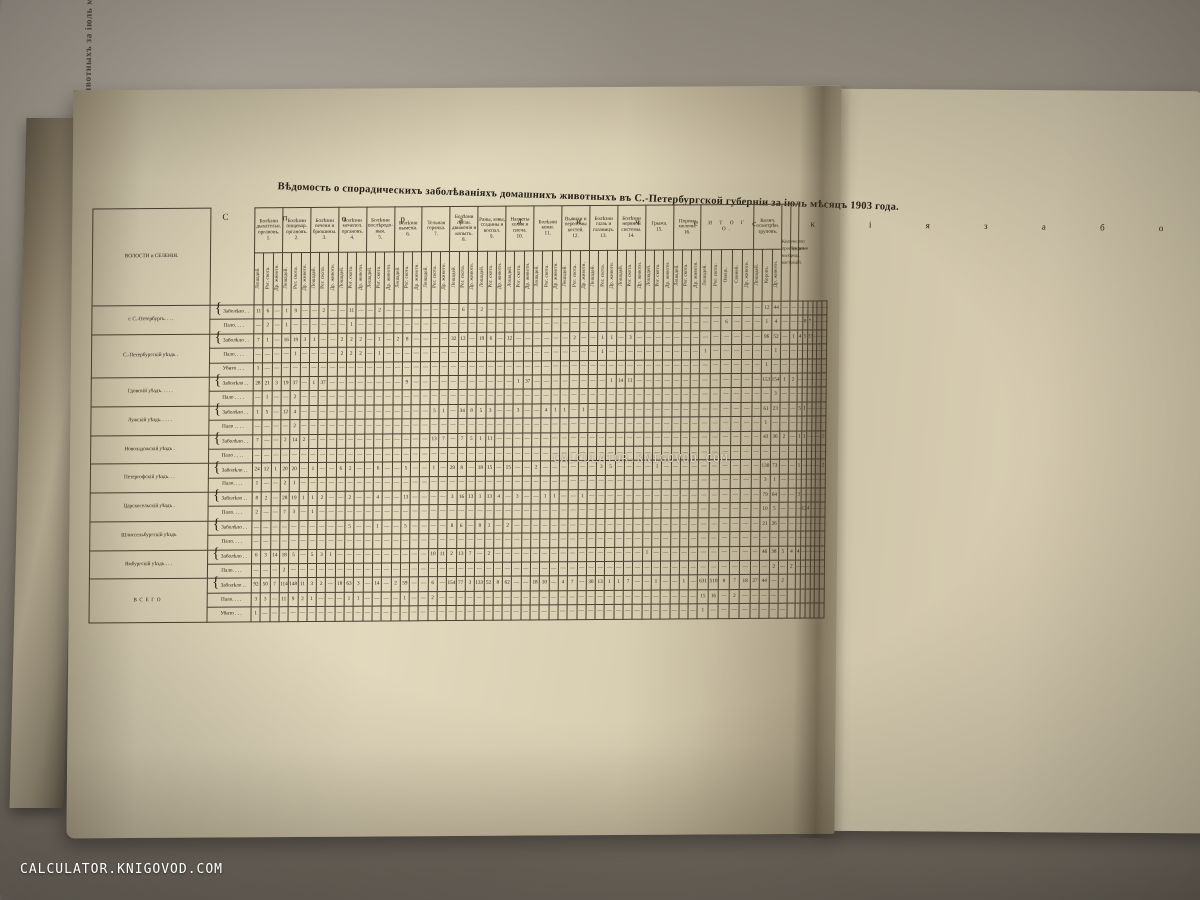 This screenshot has height=900, width=1200. I want to click on row-district-name: Шлиссельбургскій уѣздъ, so click(148, 536).